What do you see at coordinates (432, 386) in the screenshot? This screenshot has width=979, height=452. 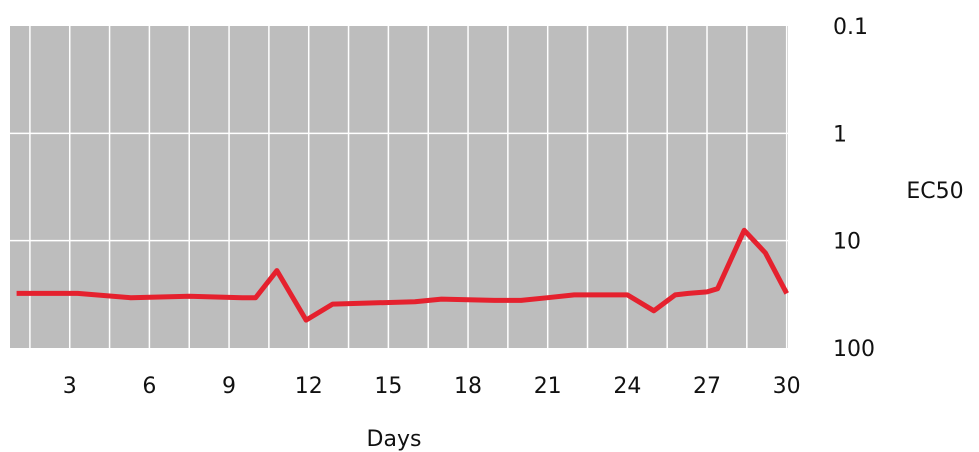 I see `x-axis-ticks: 3 6 9 12 15 18 21 24 27 30` at bounding box center [432, 386].